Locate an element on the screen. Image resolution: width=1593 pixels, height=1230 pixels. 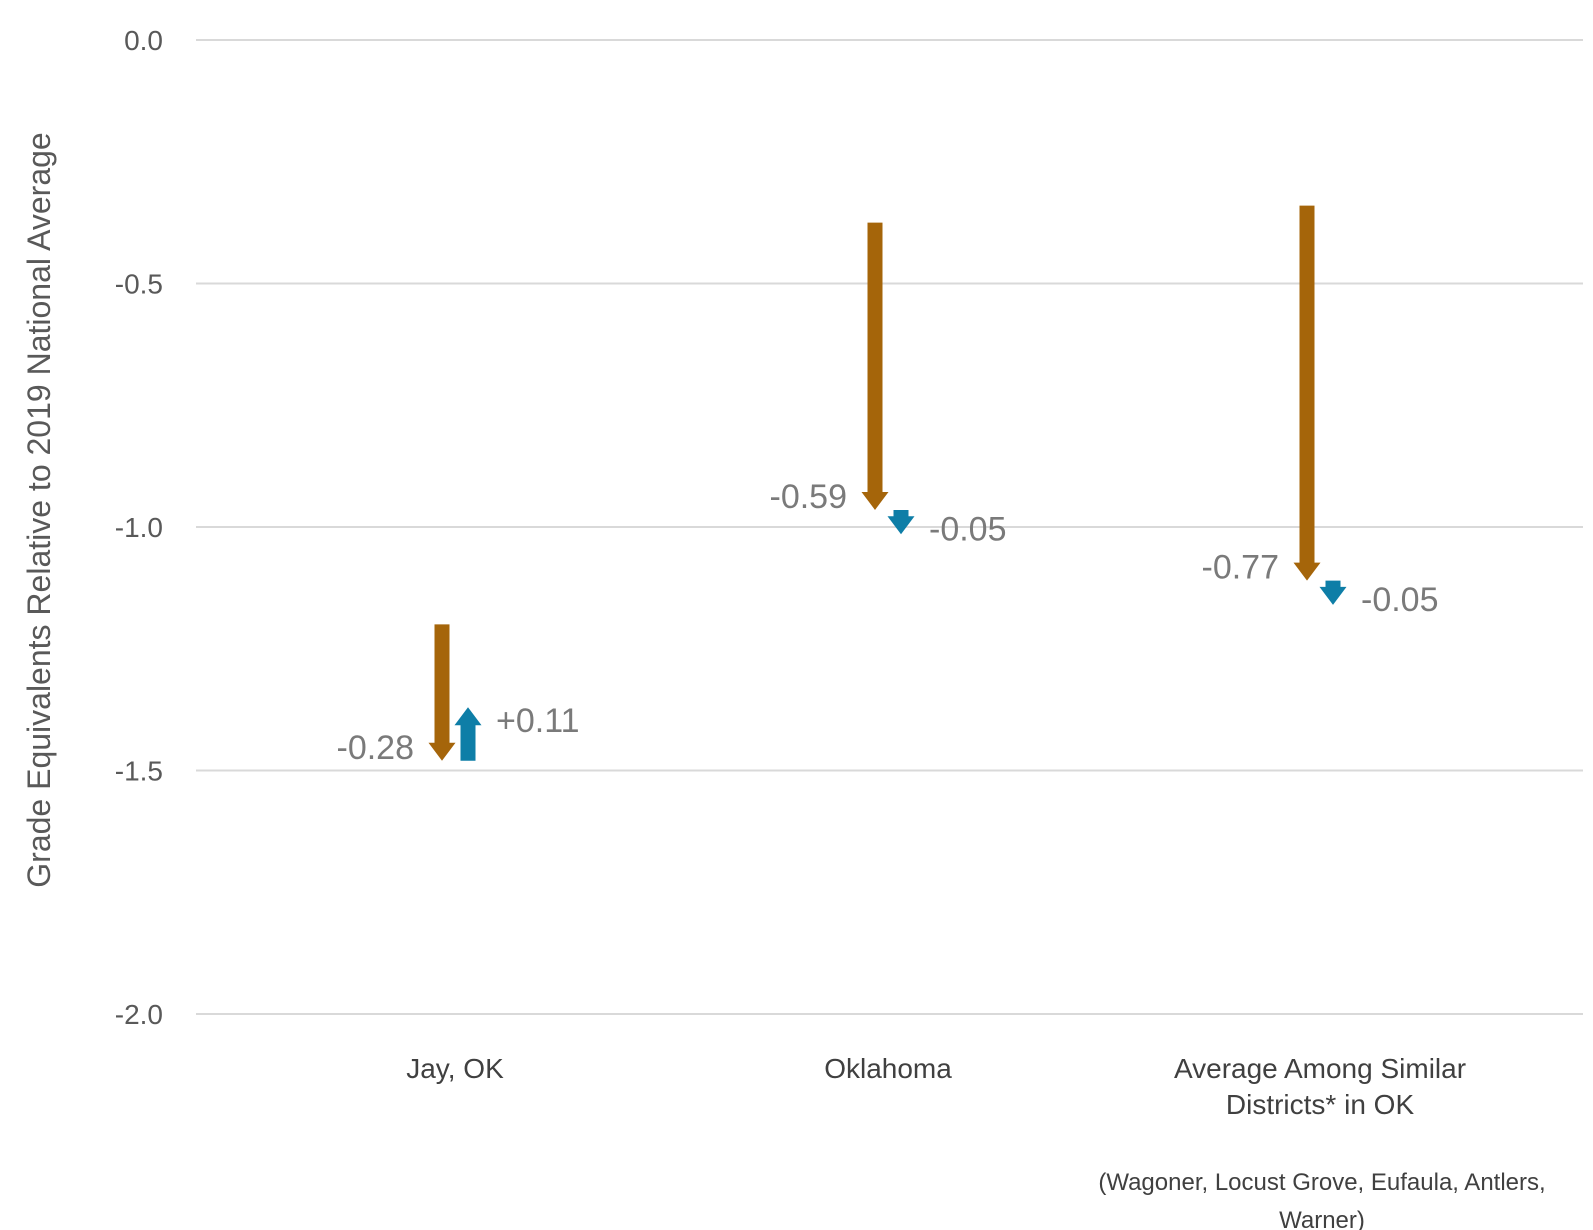
x-category-note: Warner) is located at coordinates (1322, 1218).